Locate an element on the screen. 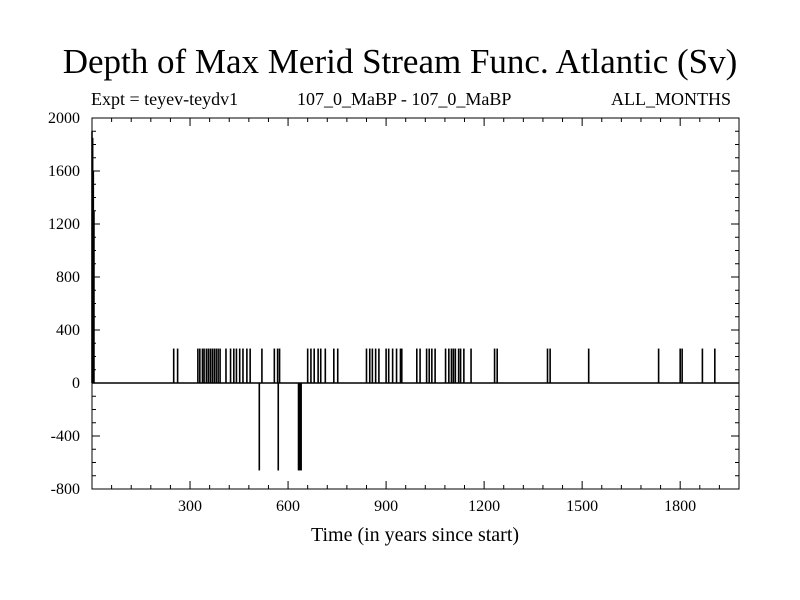 This screenshot has height=600, width=800. y-tick-label: -800 is located at coordinates (65, 489).